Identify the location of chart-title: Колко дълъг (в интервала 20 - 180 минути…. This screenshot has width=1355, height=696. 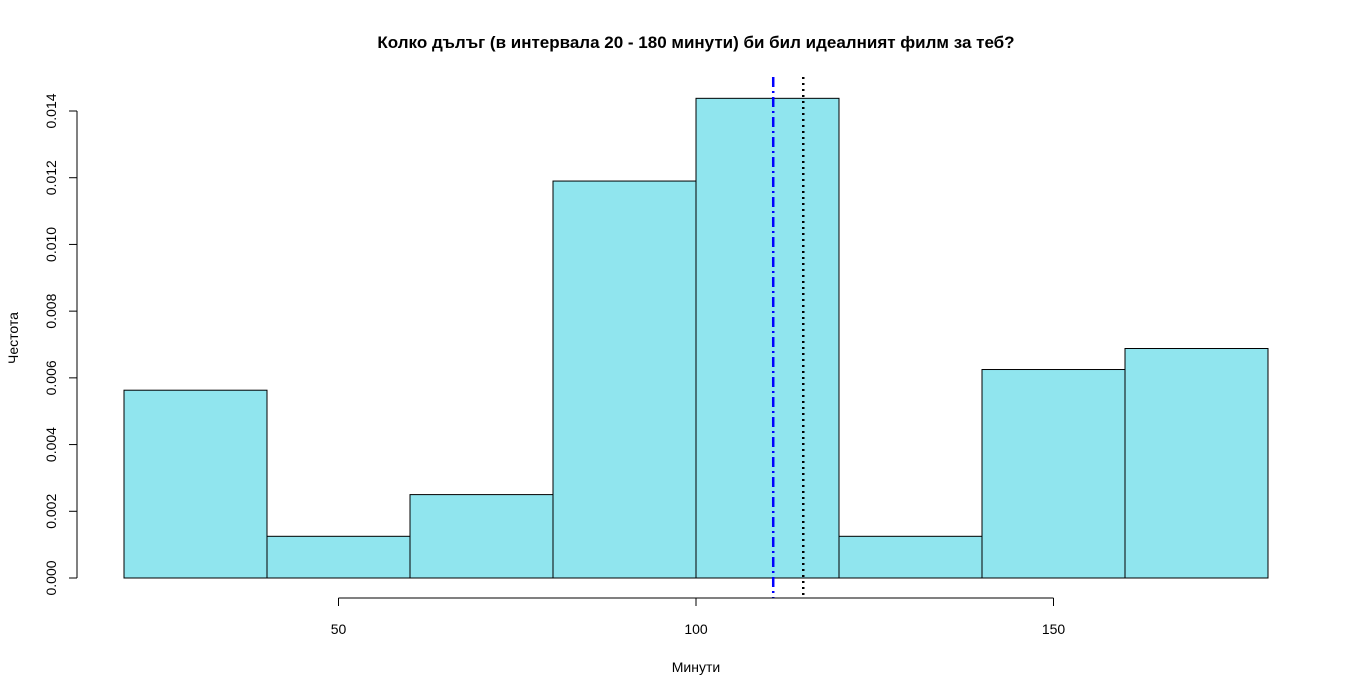
(695, 42).